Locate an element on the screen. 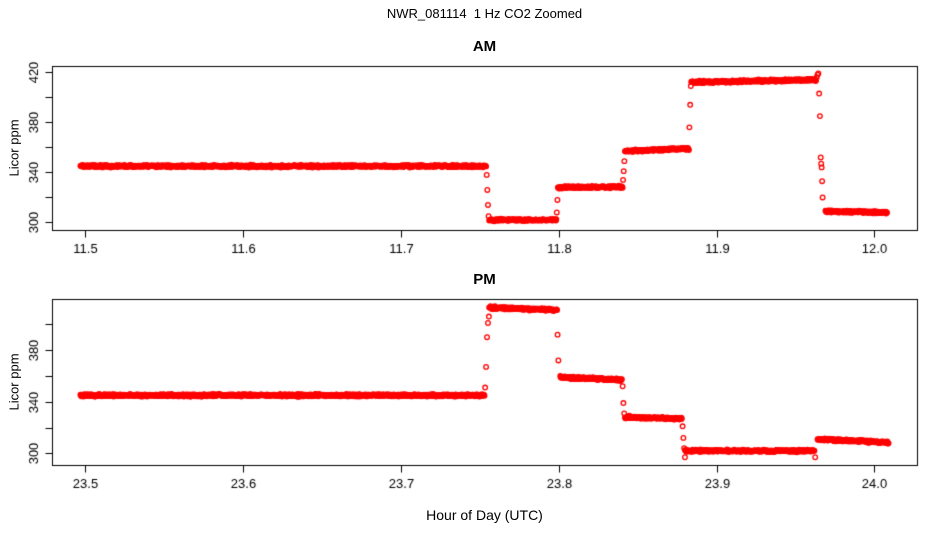 This screenshot has height=540, width=936. panel-title-am: AM is located at coordinates (484, 46).